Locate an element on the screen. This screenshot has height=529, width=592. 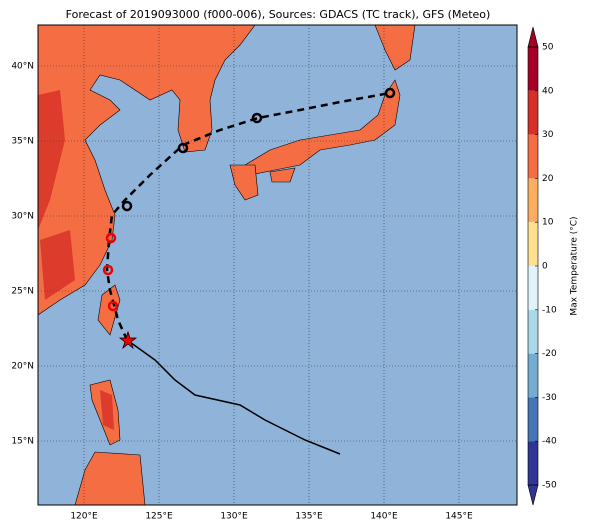
japan-shikoku is located at coordinates (282, 175).